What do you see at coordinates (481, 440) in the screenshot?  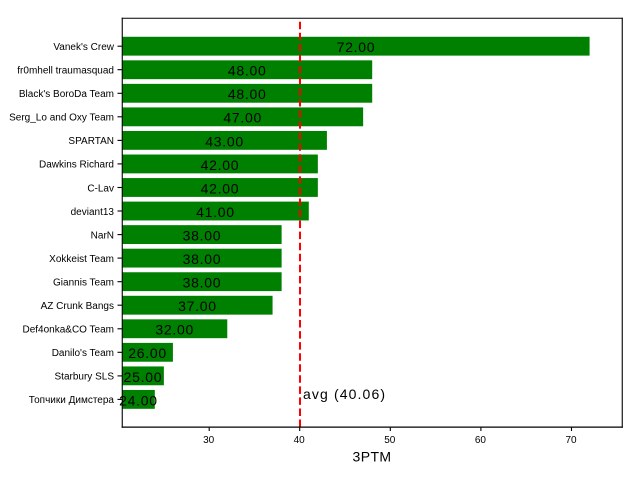 I see `svg-text: 60` at bounding box center [481, 440].